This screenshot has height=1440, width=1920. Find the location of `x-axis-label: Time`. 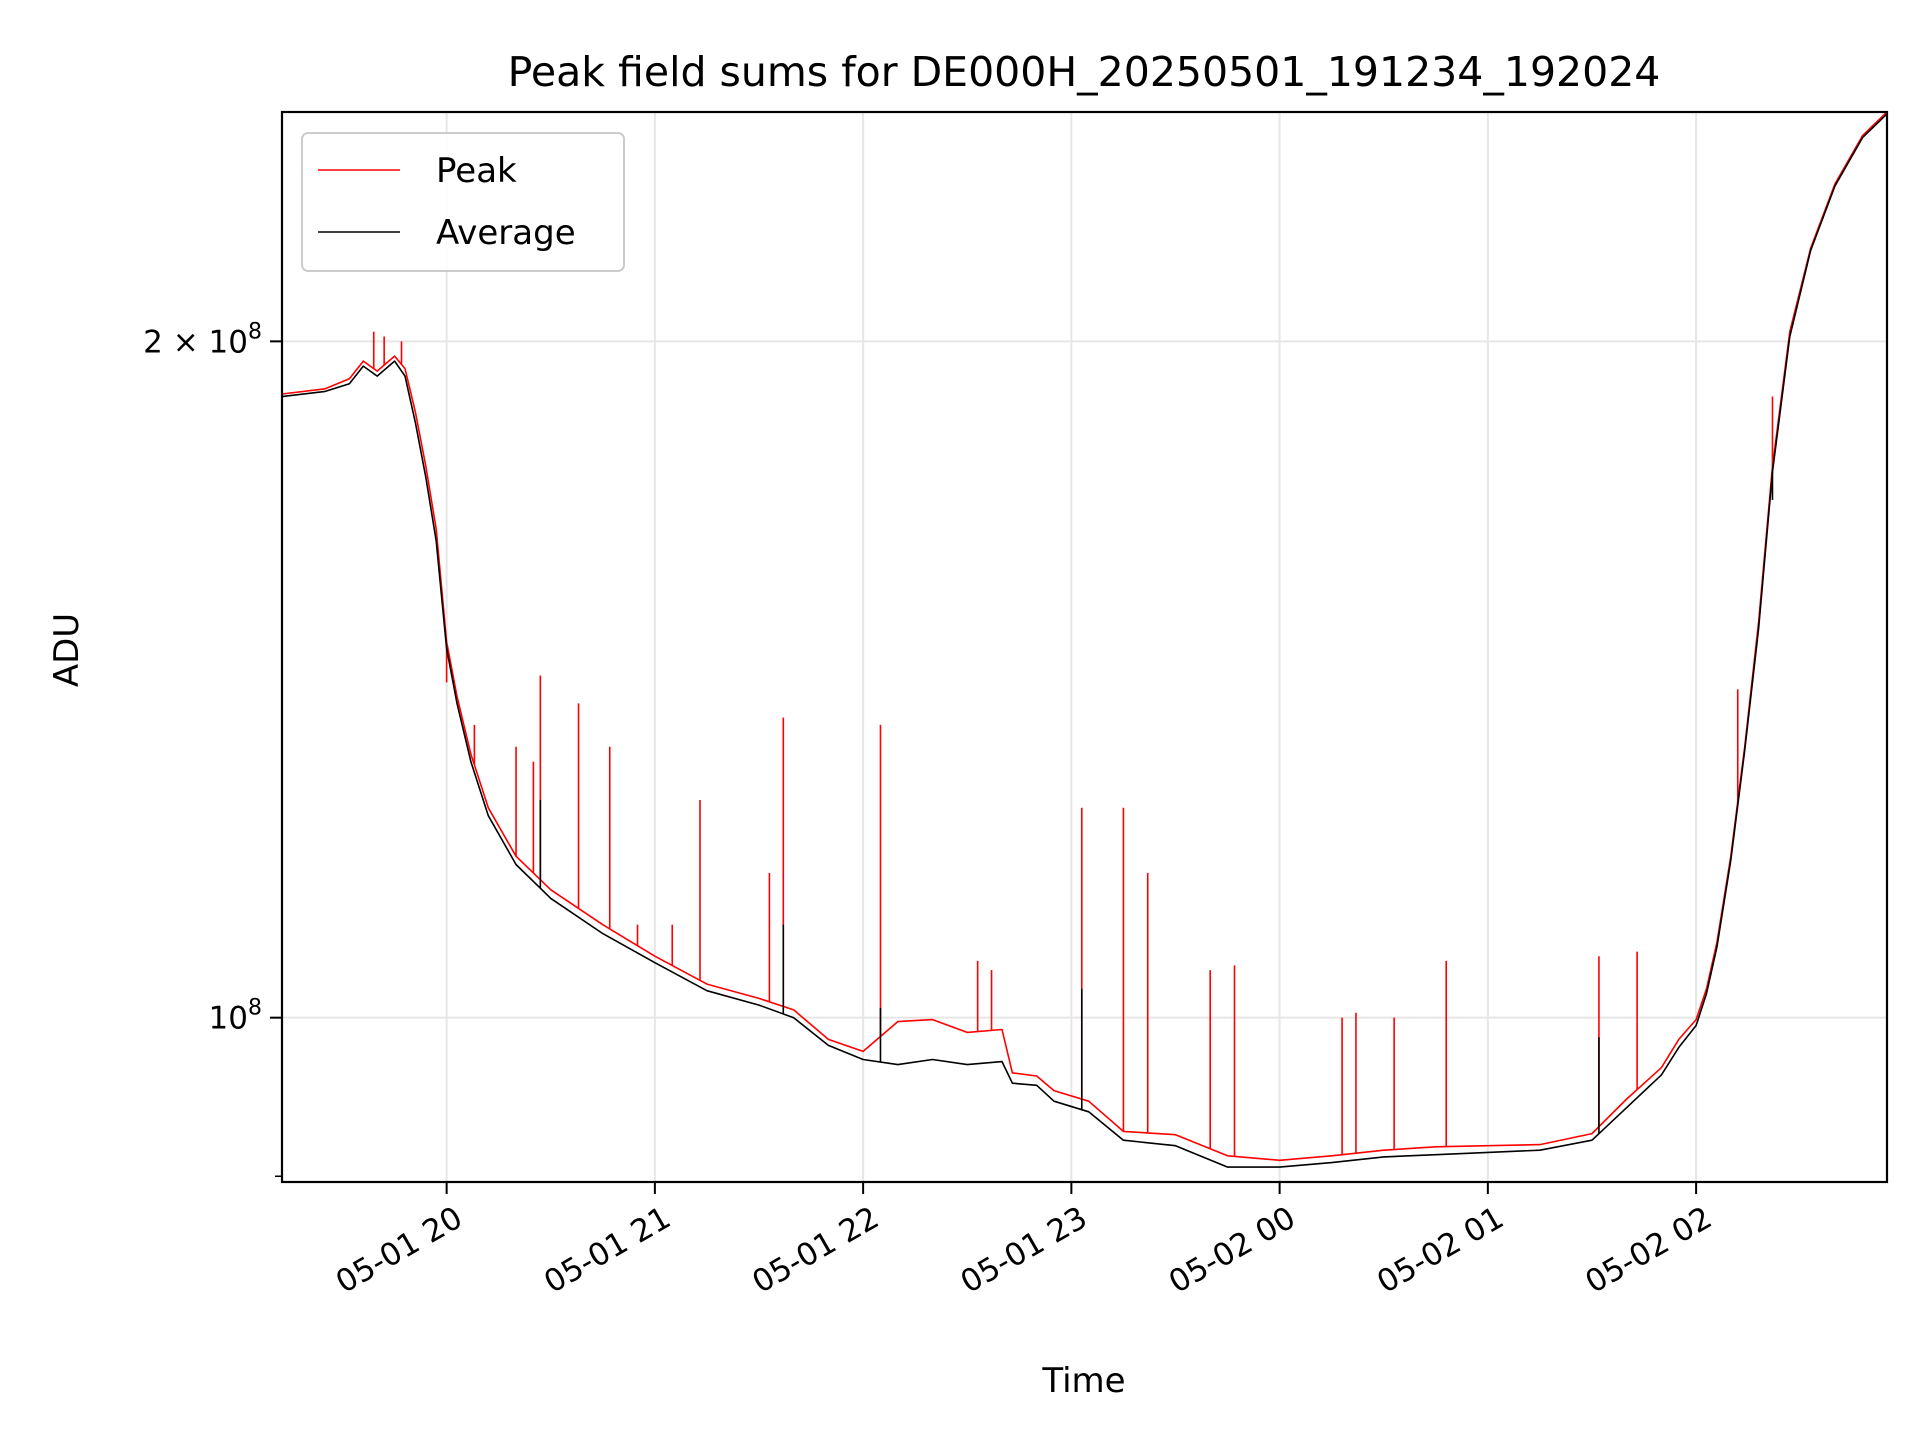

x-axis-label: Time is located at coordinates (1083, 1381).